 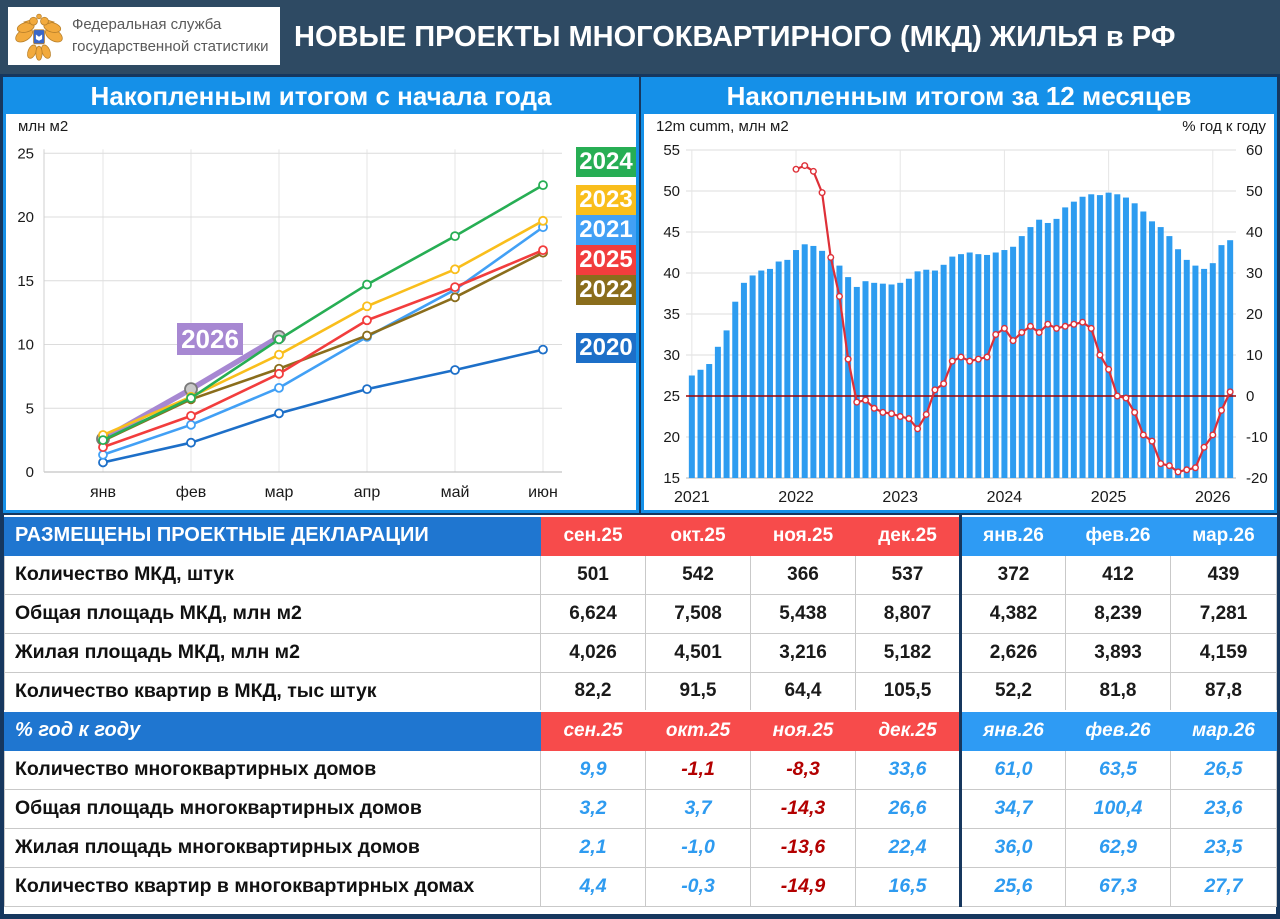 What do you see at coordinates (1012, 613) in the screenshot?
I see `value-cell: 4,382` at bounding box center [1012, 613].